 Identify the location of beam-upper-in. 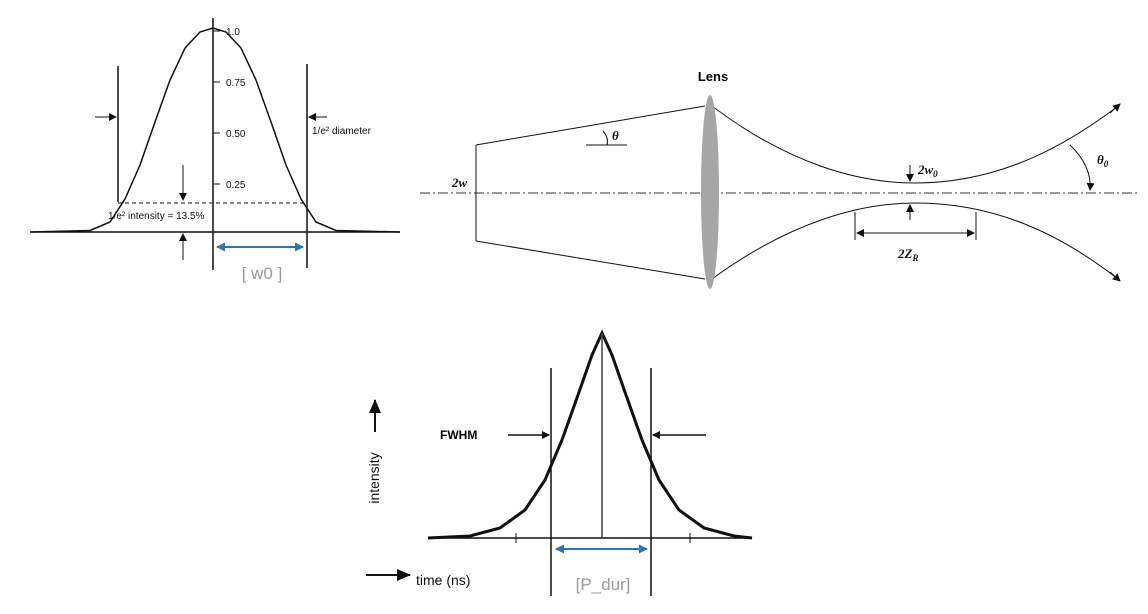
(590, 125).